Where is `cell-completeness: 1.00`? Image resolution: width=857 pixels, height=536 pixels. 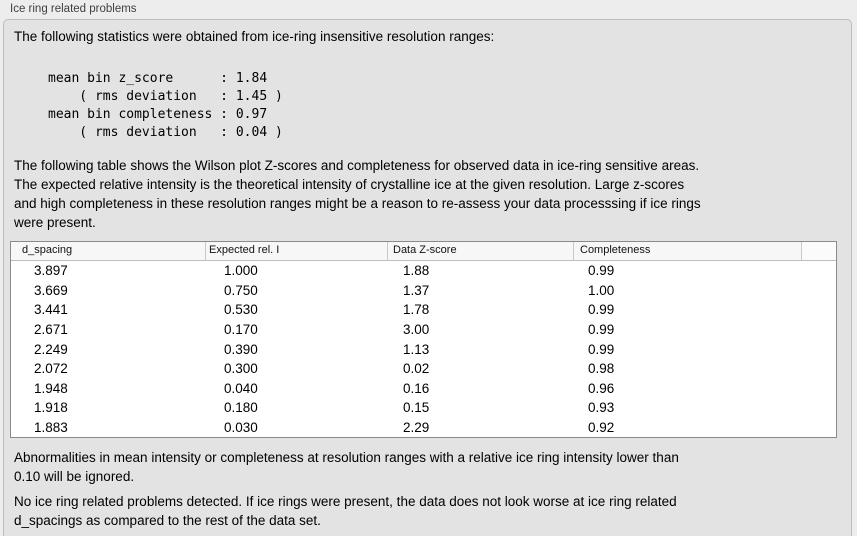
cell-completeness: 1.00 is located at coordinates (601, 290).